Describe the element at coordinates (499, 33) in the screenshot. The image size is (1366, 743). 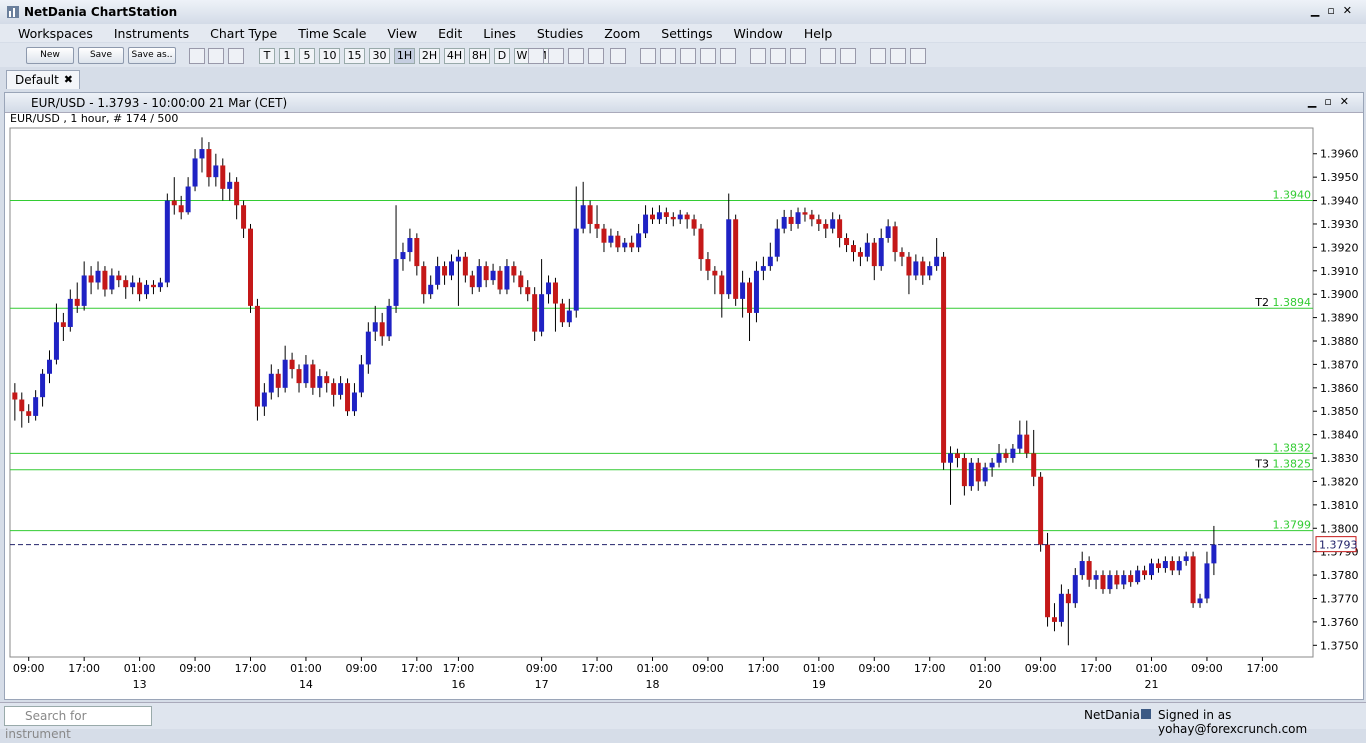
I see `menu-item: Lines` at that location.